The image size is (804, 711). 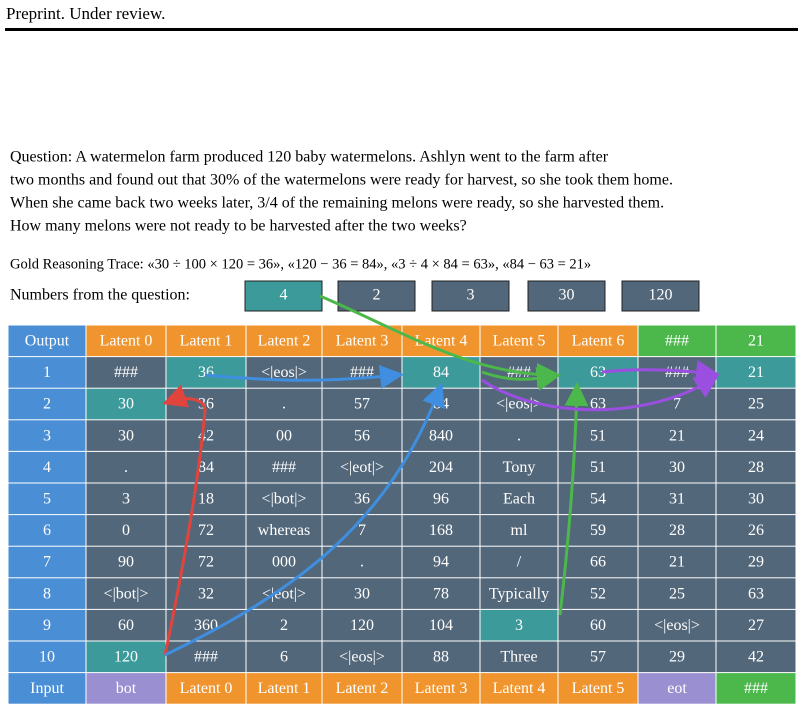 I want to click on cell-text: 168, so click(x=441, y=530).